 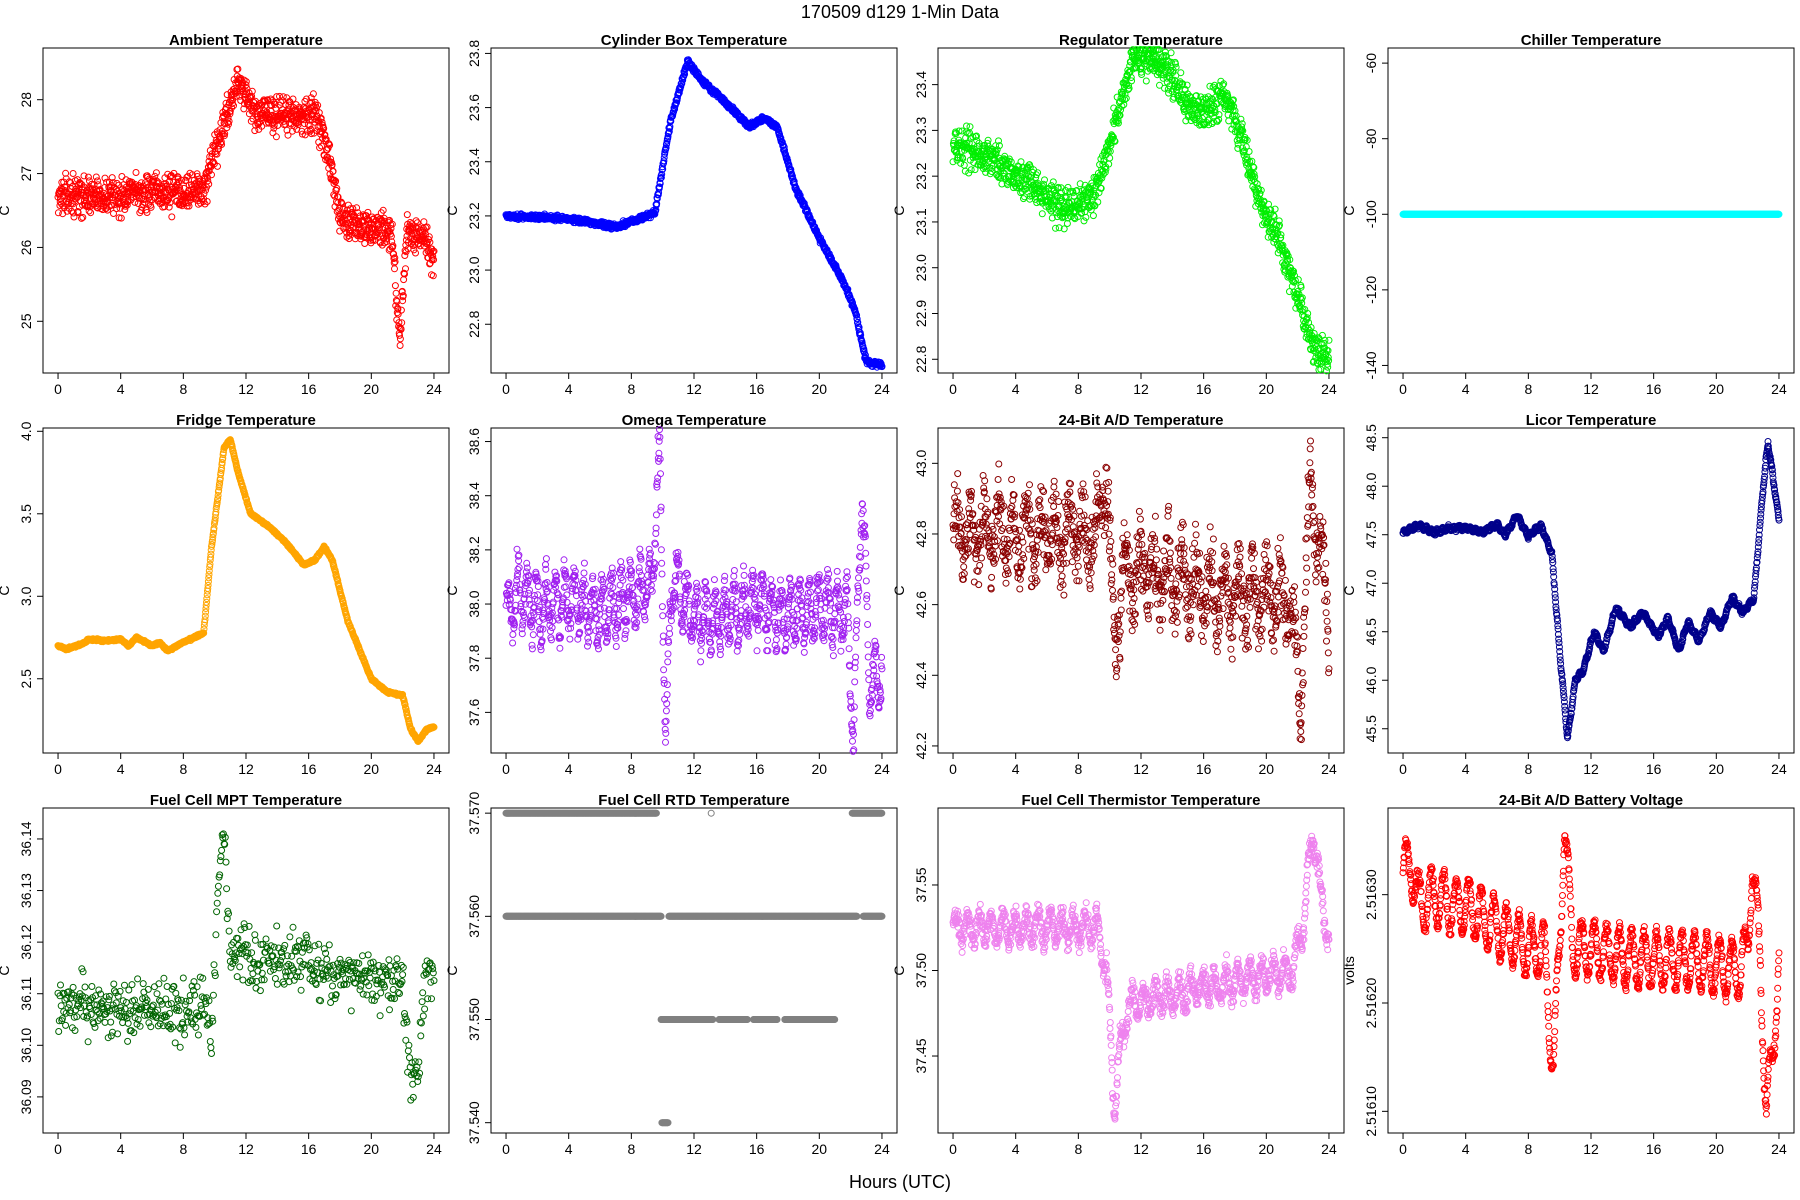 I want to click on x-tick-label: 4, so click(x=569, y=389).